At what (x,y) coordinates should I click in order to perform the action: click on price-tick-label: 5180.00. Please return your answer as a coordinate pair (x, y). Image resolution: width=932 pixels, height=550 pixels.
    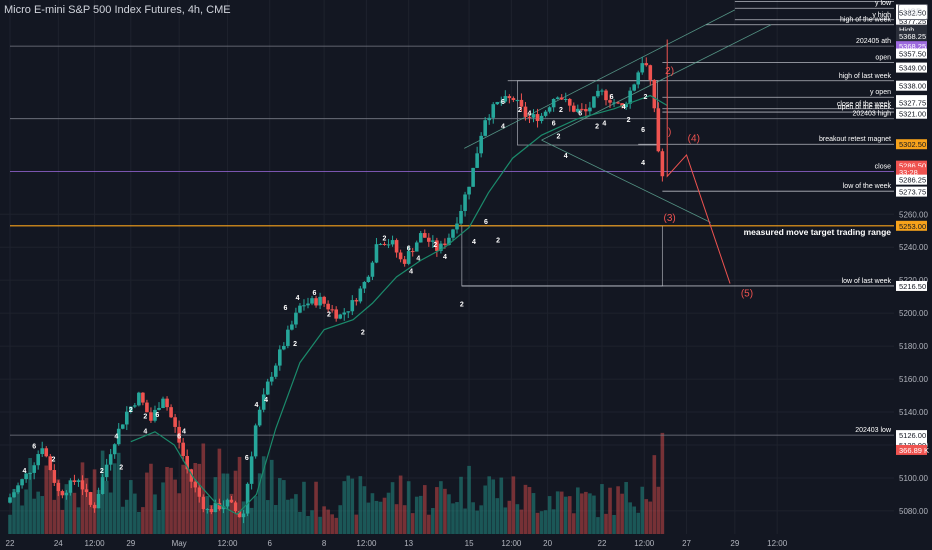
    Looking at the image, I should click on (913, 346).